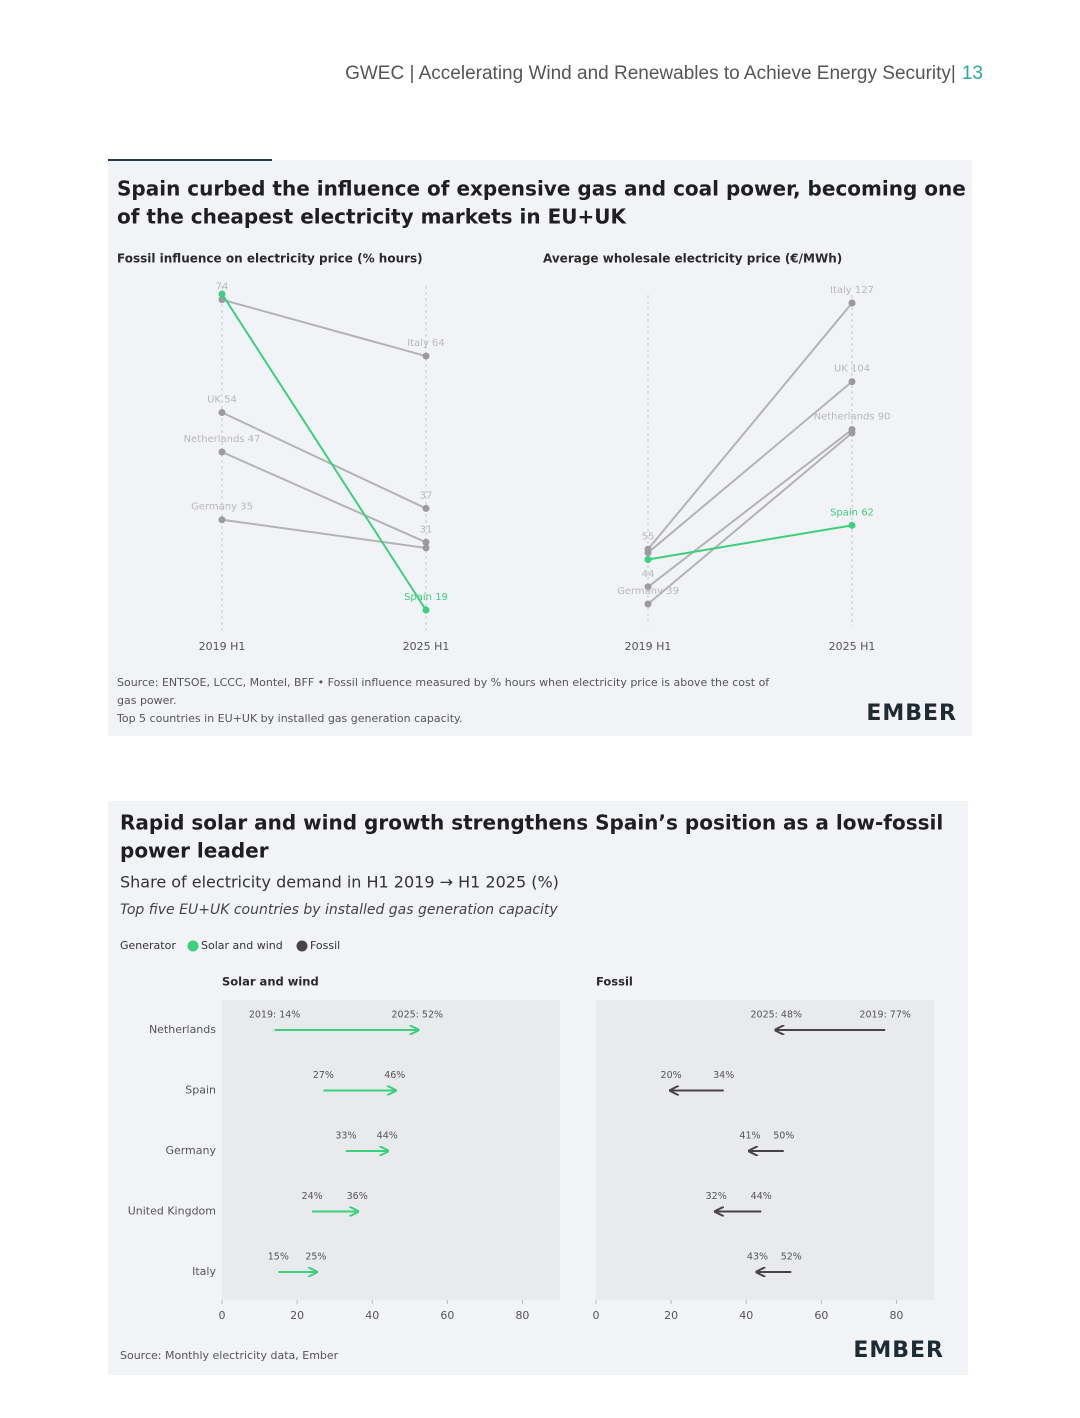 The width and height of the screenshot is (1080, 1418). Describe the element at coordinates (315, 1257) in the screenshot. I see `value-label: 25%` at that location.